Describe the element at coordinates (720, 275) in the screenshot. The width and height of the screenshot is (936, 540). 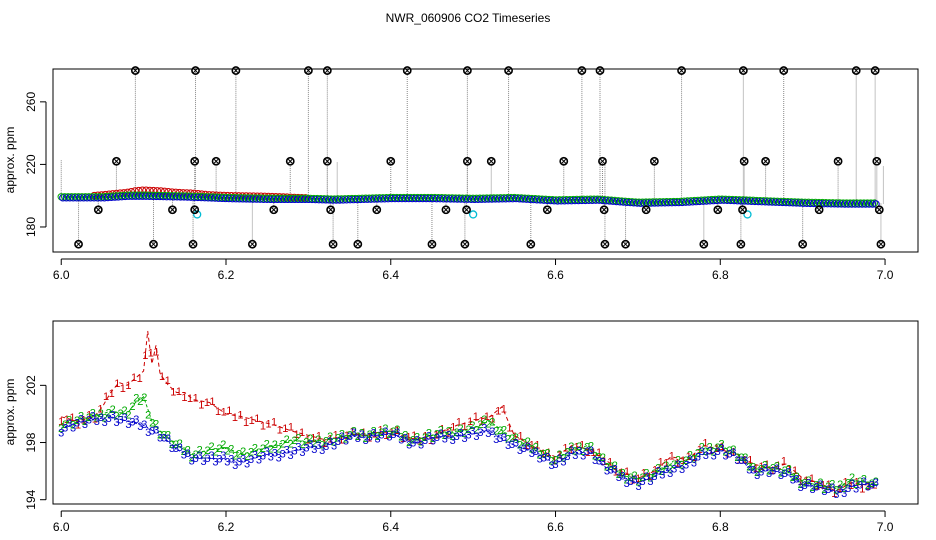
I see `top-x-tick-label: 6.8` at that location.